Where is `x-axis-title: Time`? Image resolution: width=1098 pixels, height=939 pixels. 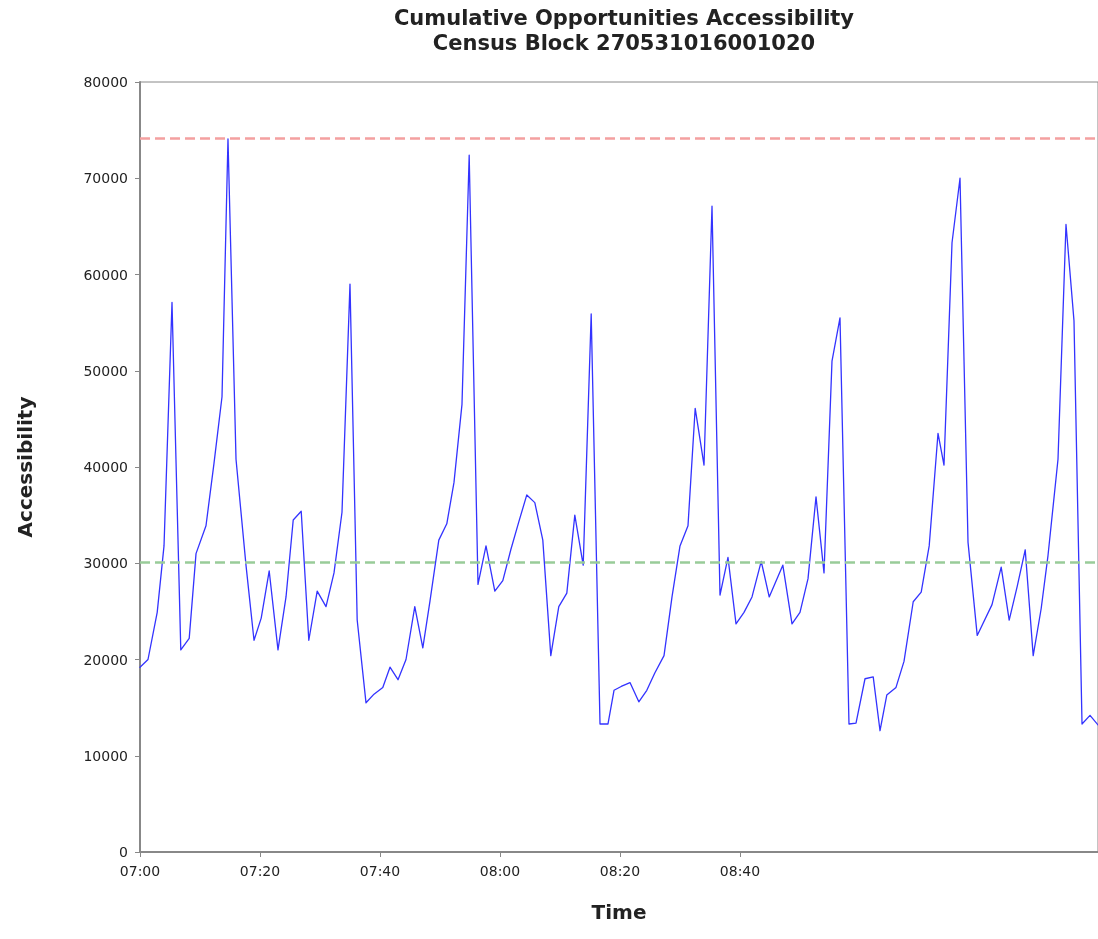
x-axis-title: Time is located at coordinates (619, 912).